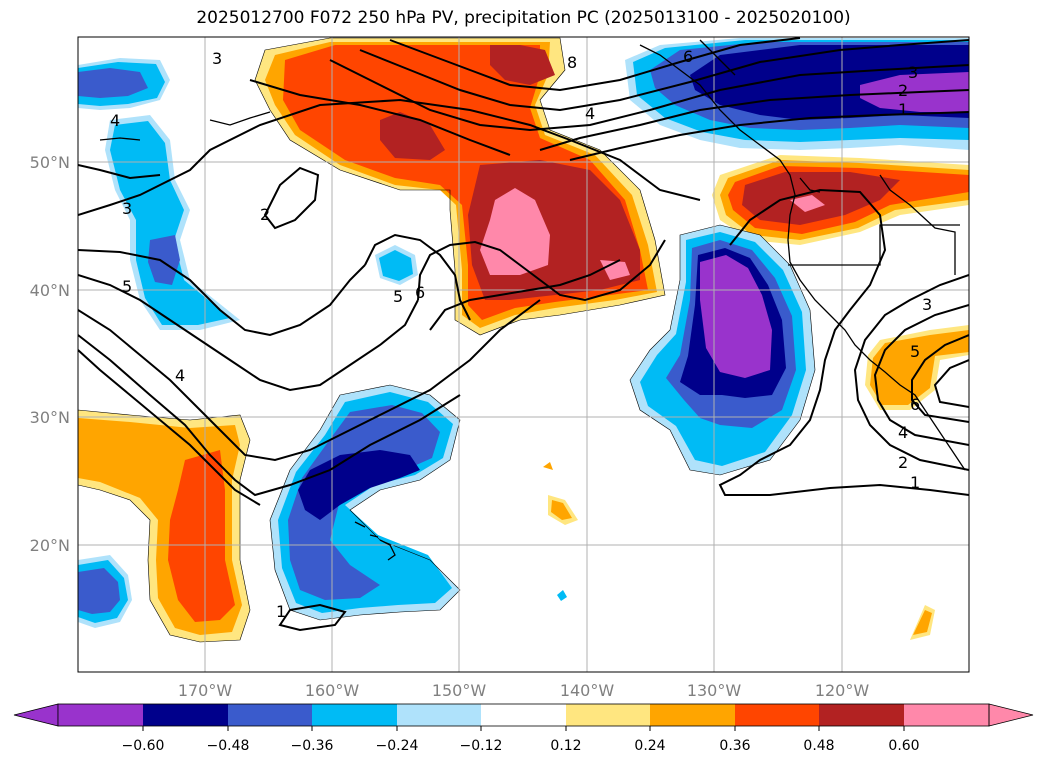  What do you see at coordinates (524, 690) in the screenshot?
I see `longitude-labels: 170°W 160°W 150°W 140°W 130°W 120°W` at bounding box center [524, 690].